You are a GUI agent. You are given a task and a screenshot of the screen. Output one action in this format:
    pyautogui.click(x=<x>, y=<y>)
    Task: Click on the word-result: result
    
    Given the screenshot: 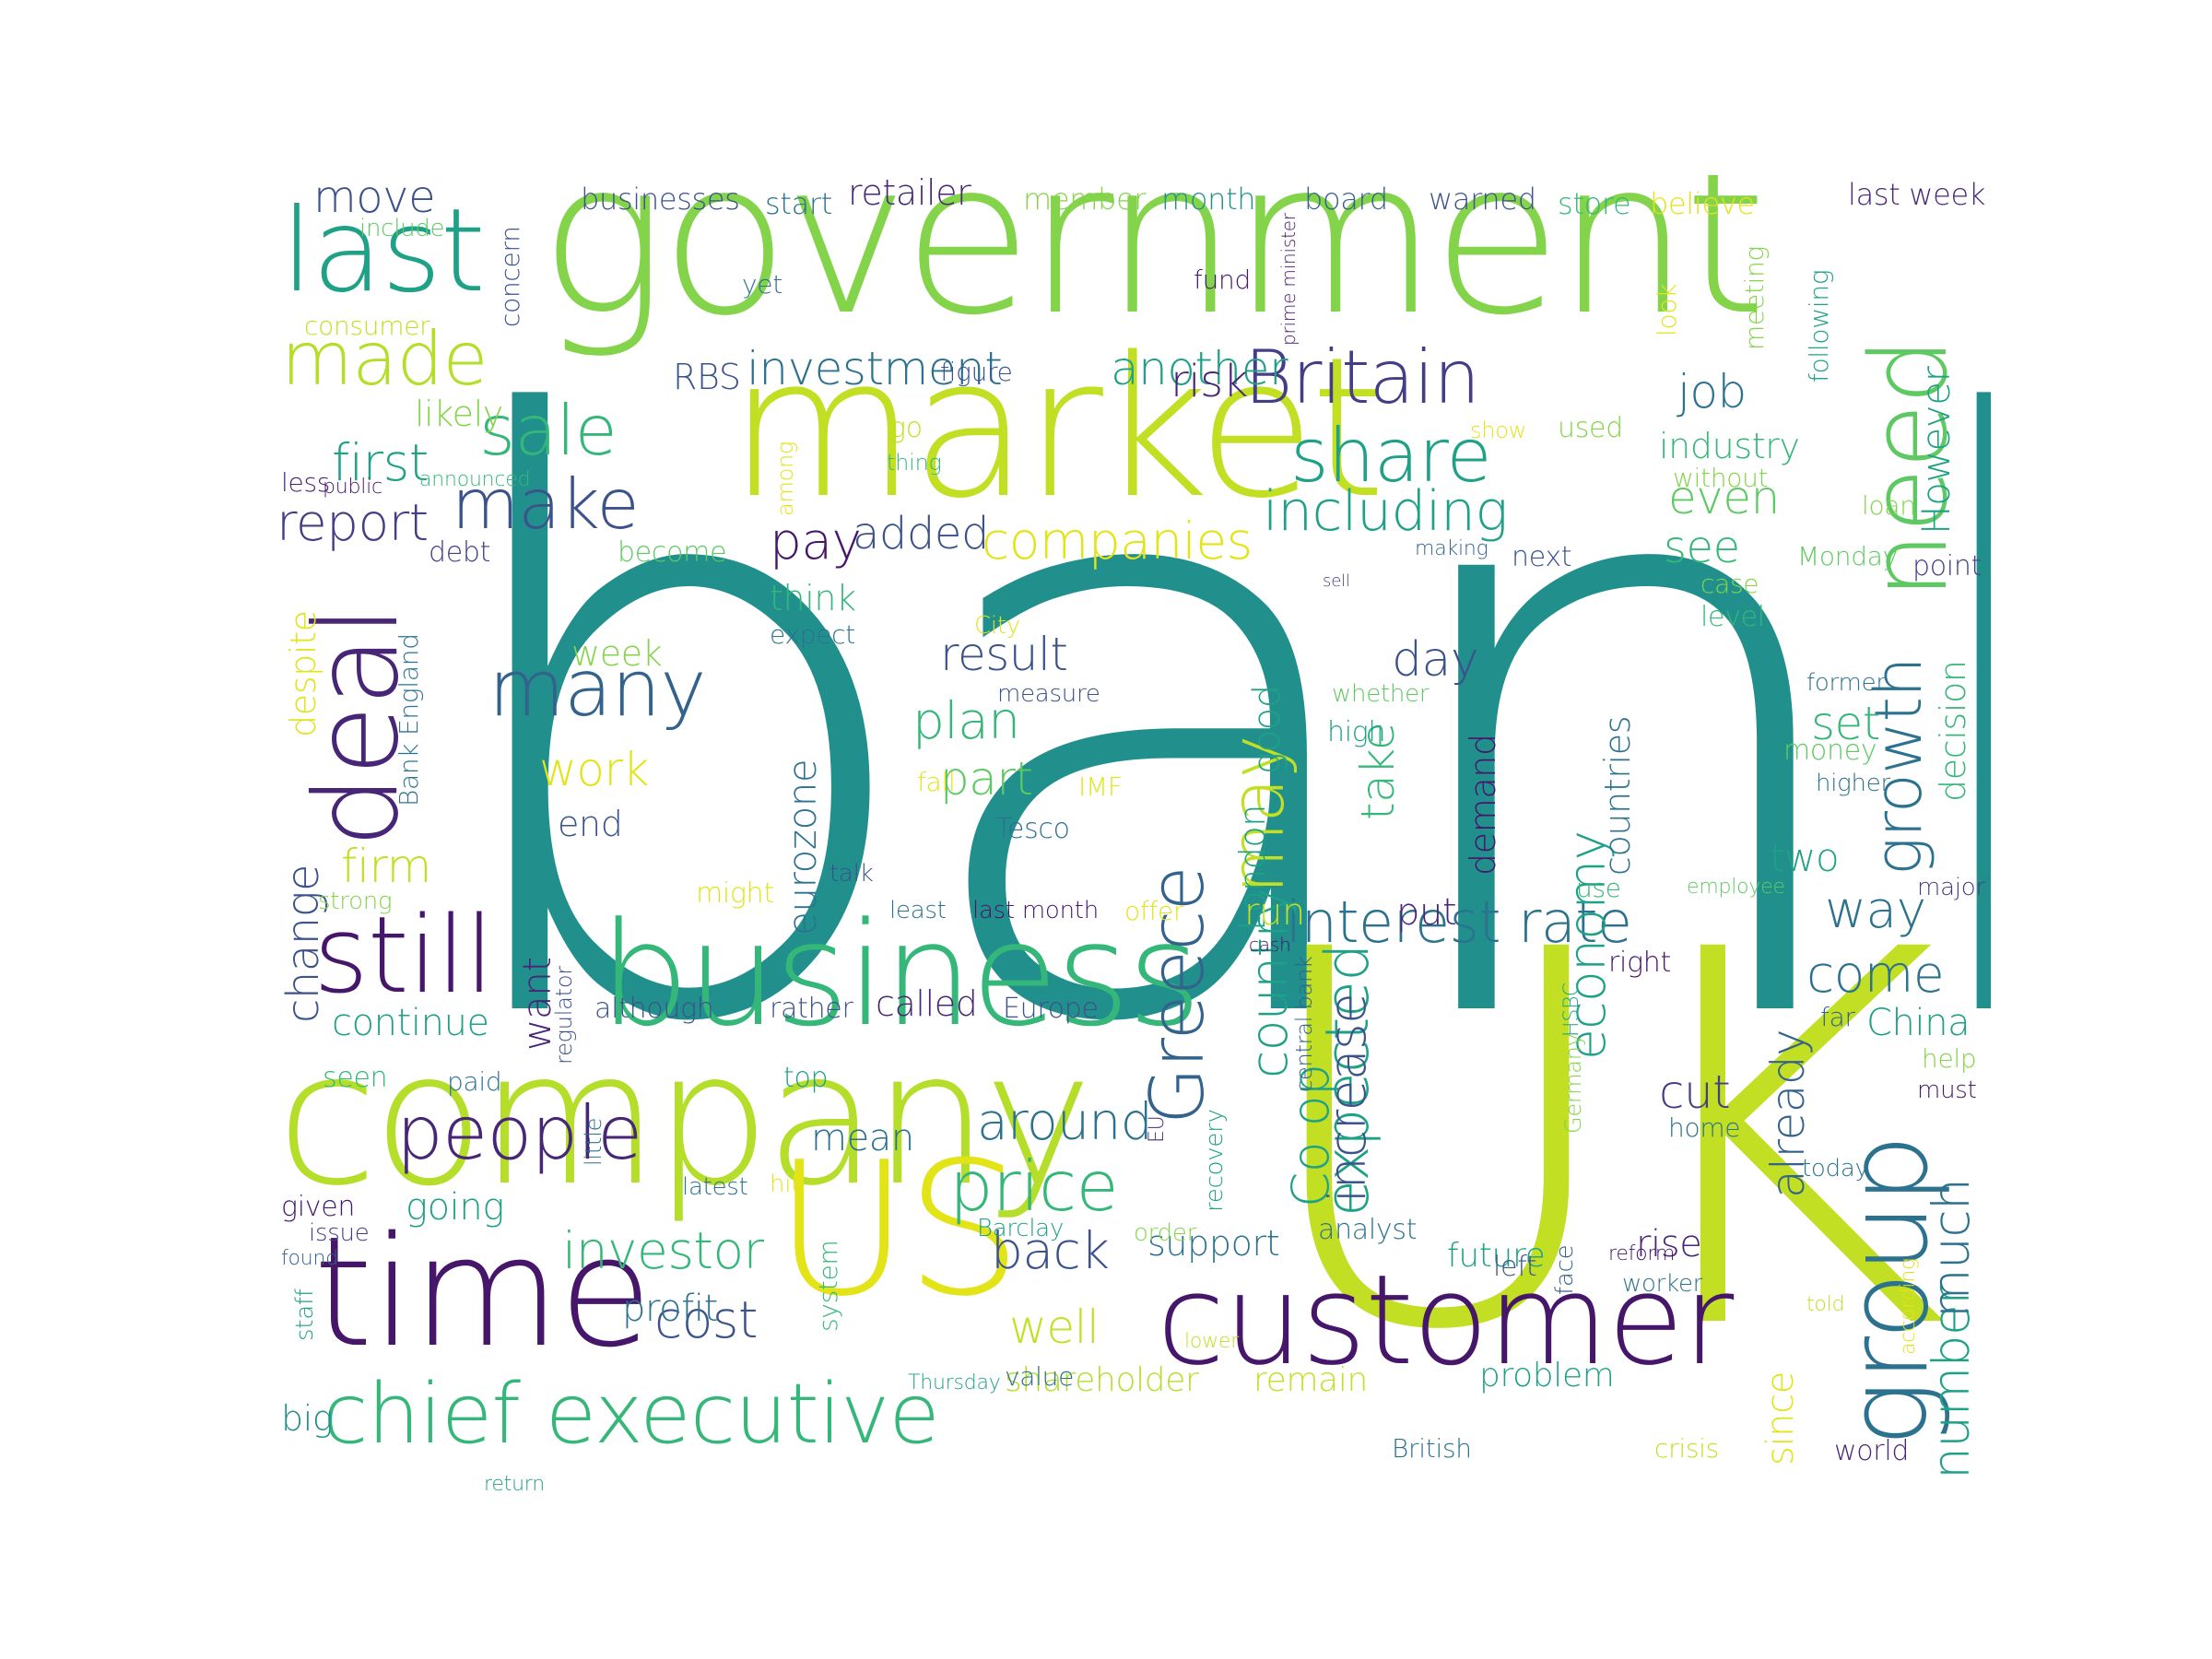 What is the action you would take?
    pyautogui.click(x=1004, y=654)
    